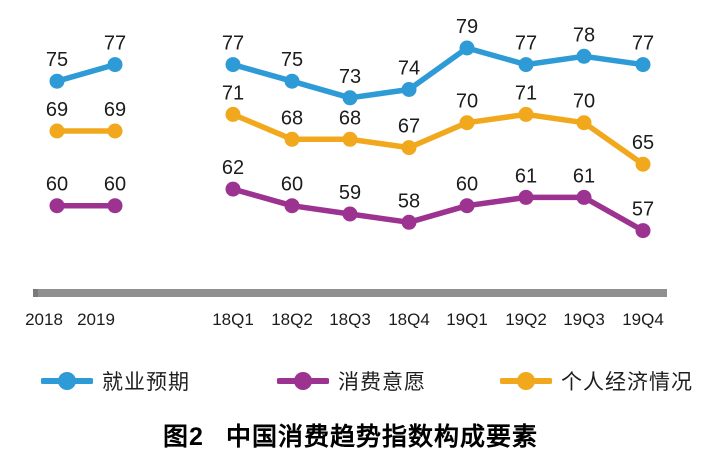 Image resolution: width=701 pixels, height=461 pixels. What do you see at coordinates (409, 319) in the screenshot?
I see `category-label: 18Q4` at bounding box center [409, 319].